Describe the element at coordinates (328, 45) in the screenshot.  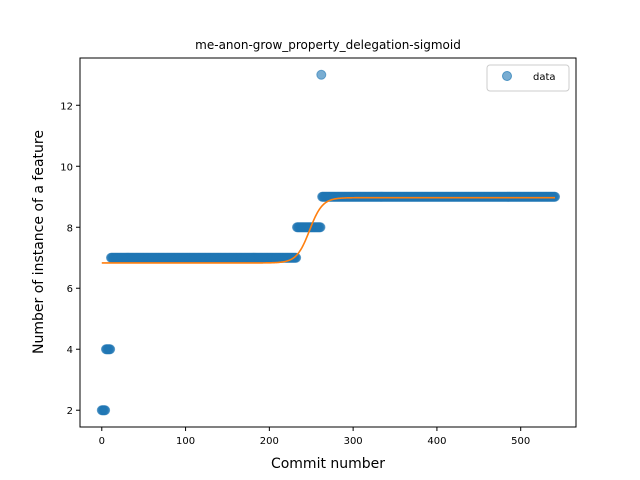
I see `chart-title: me-anon-grow_property_delegation-sigmoid` at that location.